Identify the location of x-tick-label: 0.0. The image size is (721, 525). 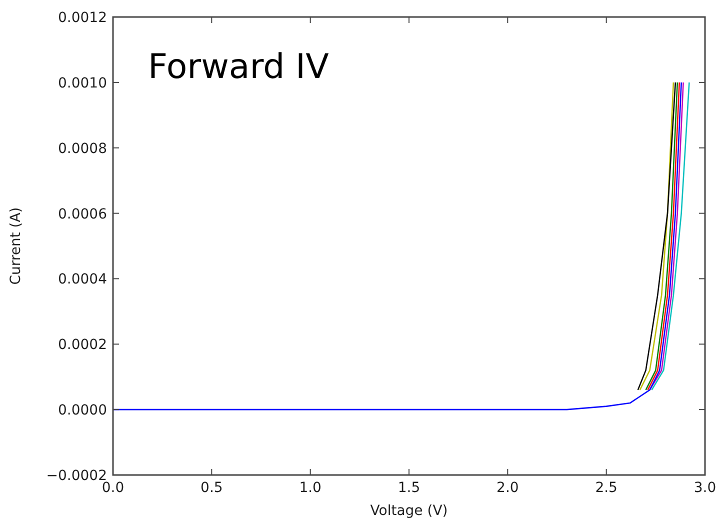
(113, 488).